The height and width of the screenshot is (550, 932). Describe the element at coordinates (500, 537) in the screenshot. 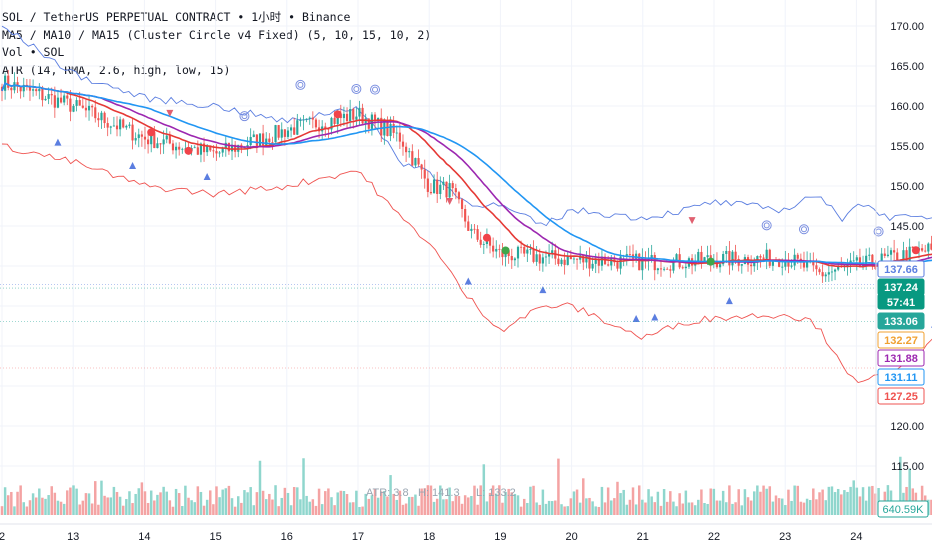

I see `time-tick-label: 19` at that location.